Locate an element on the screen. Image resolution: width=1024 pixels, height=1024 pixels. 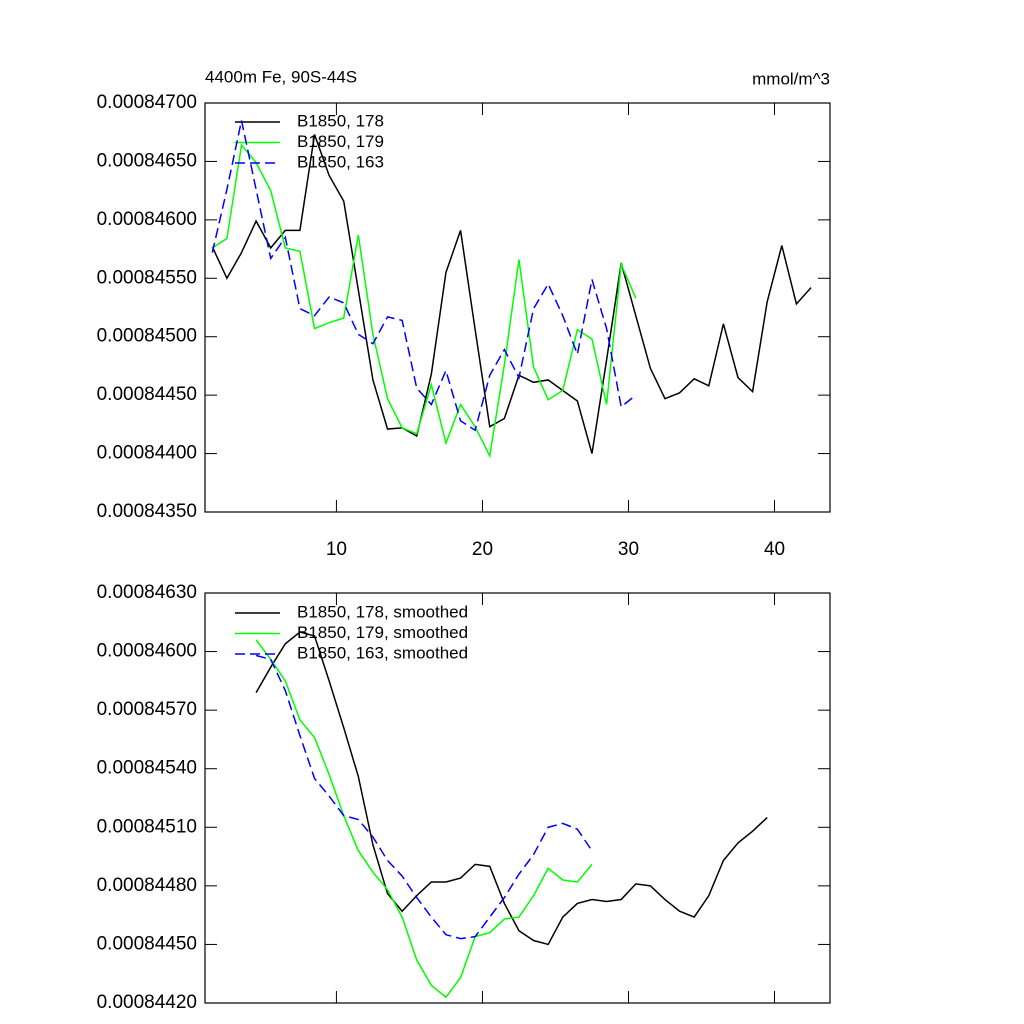
y-tick-label: 0.00084630 is located at coordinates (147, 592).